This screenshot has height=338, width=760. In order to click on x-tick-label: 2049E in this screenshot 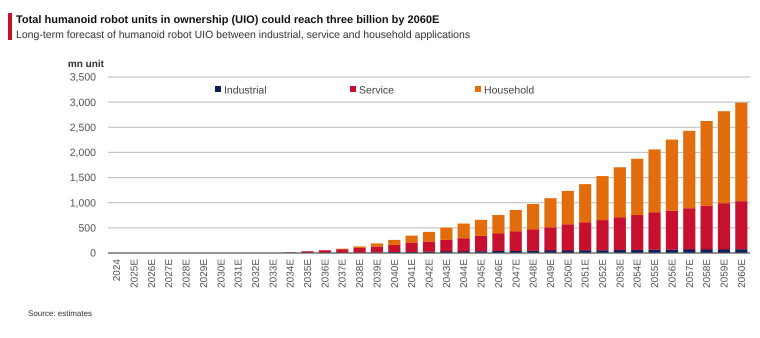, I will do `click(551, 273)`.